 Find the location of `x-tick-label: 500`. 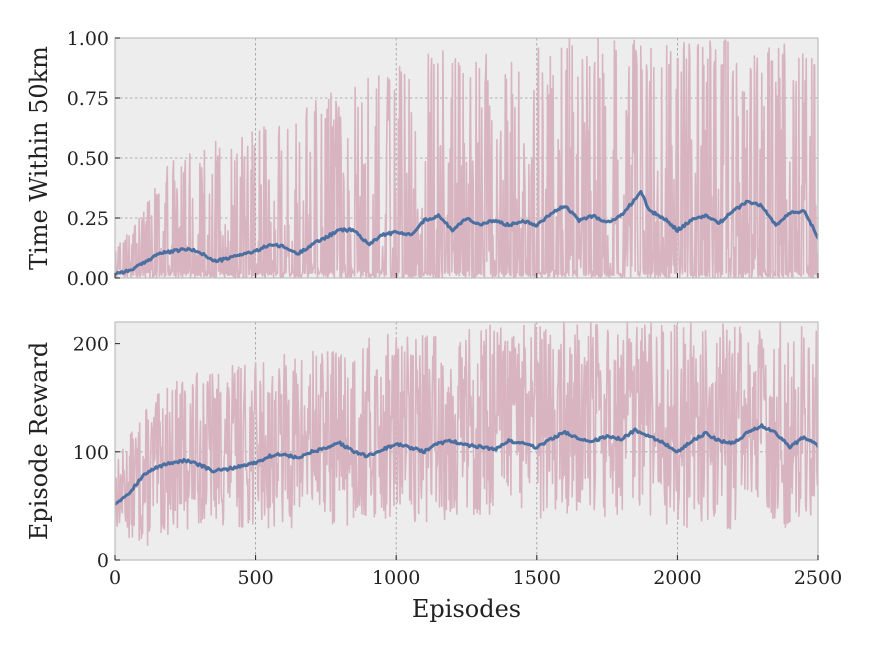

x-tick-label: 500 is located at coordinates (255, 578).